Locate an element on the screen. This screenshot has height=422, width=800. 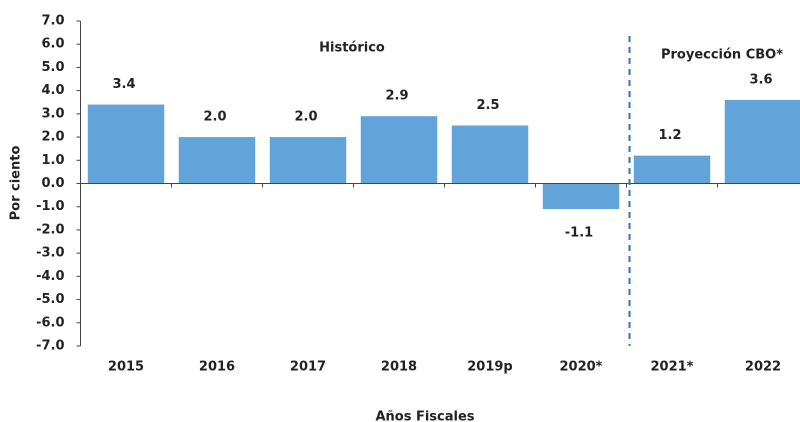
x-tick-label: 2020* is located at coordinates (581, 367).